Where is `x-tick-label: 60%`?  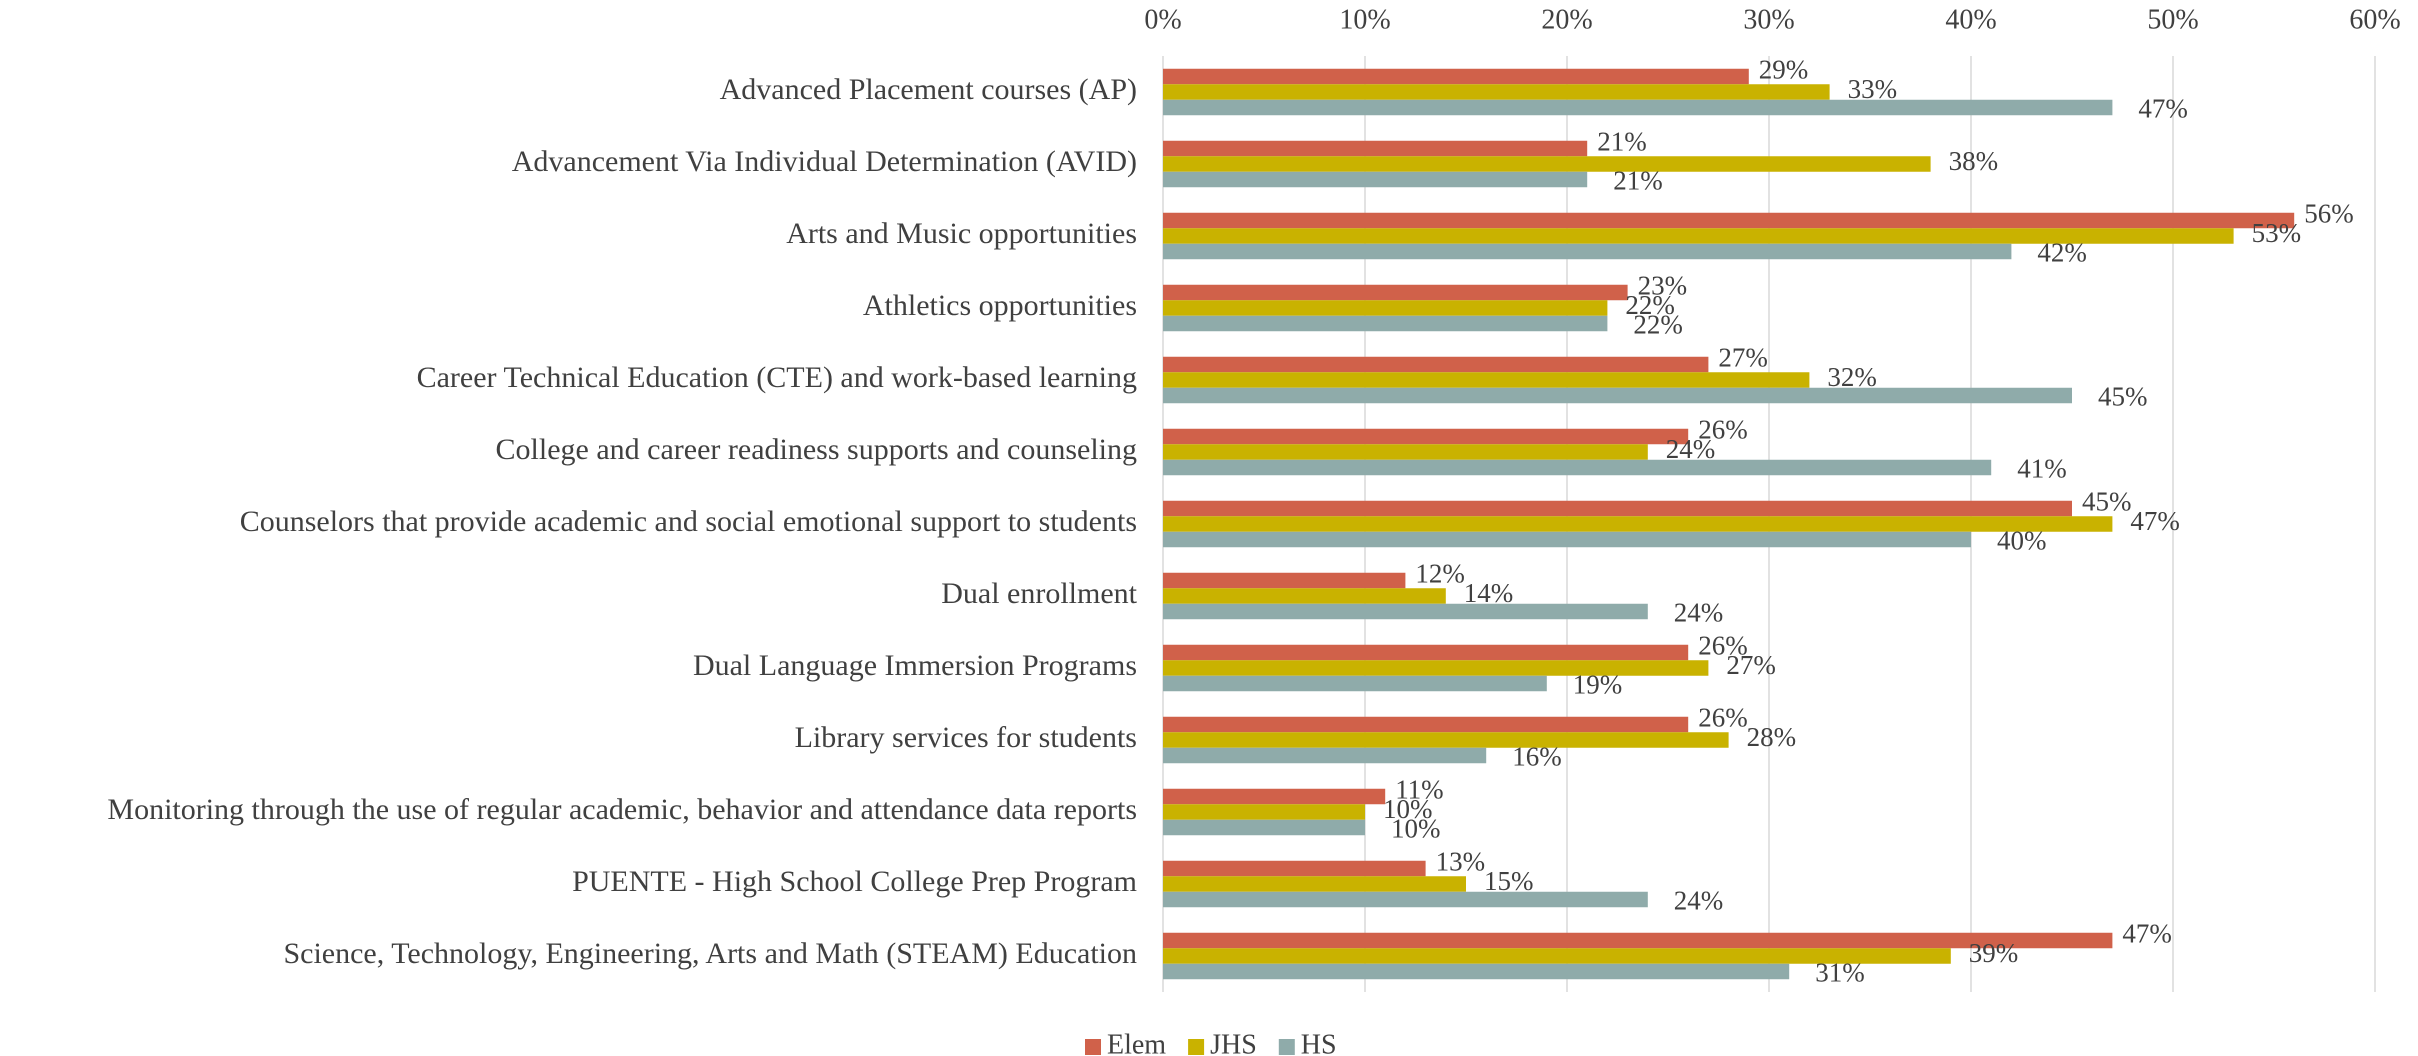
x-tick-label: 60% is located at coordinates (2374, 19).